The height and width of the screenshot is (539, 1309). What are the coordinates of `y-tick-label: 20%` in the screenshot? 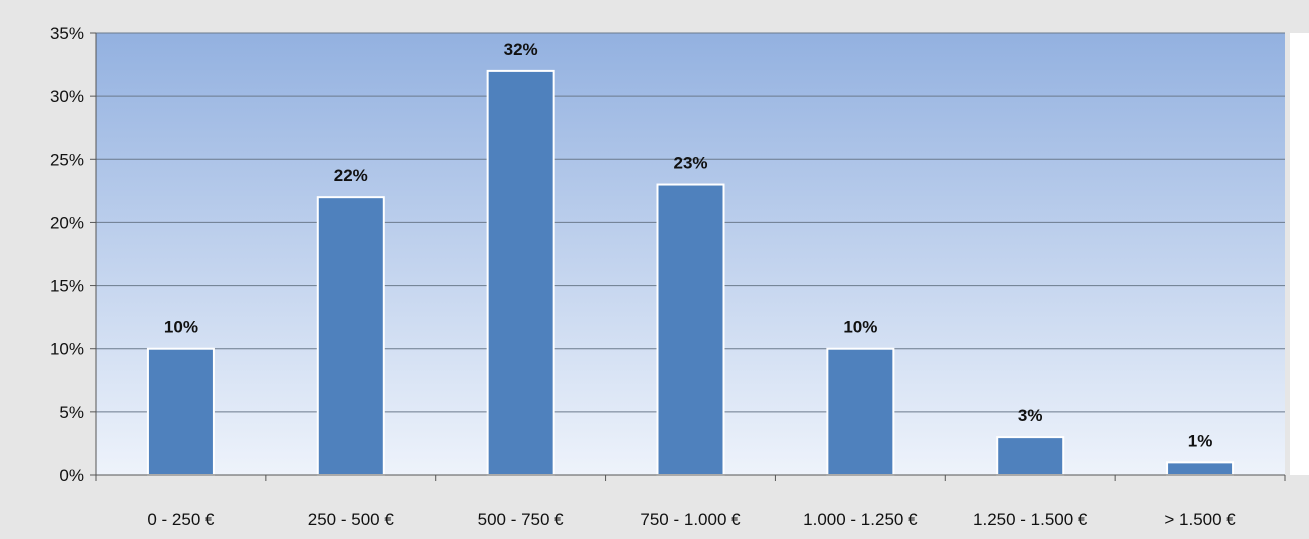 It's located at (67, 222).